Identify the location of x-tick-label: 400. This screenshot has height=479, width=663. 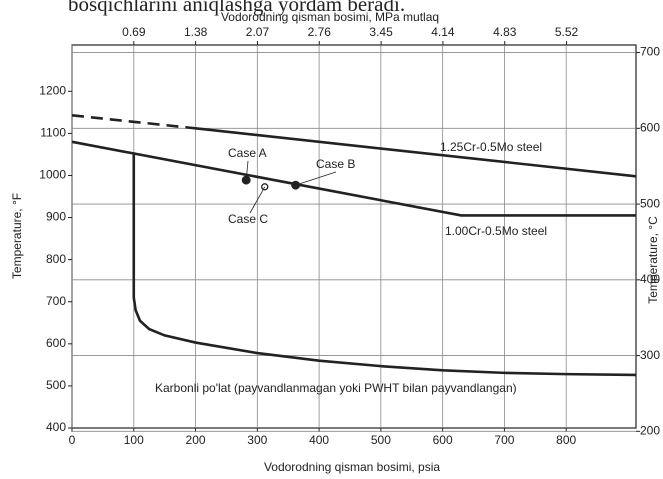
(319, 440).